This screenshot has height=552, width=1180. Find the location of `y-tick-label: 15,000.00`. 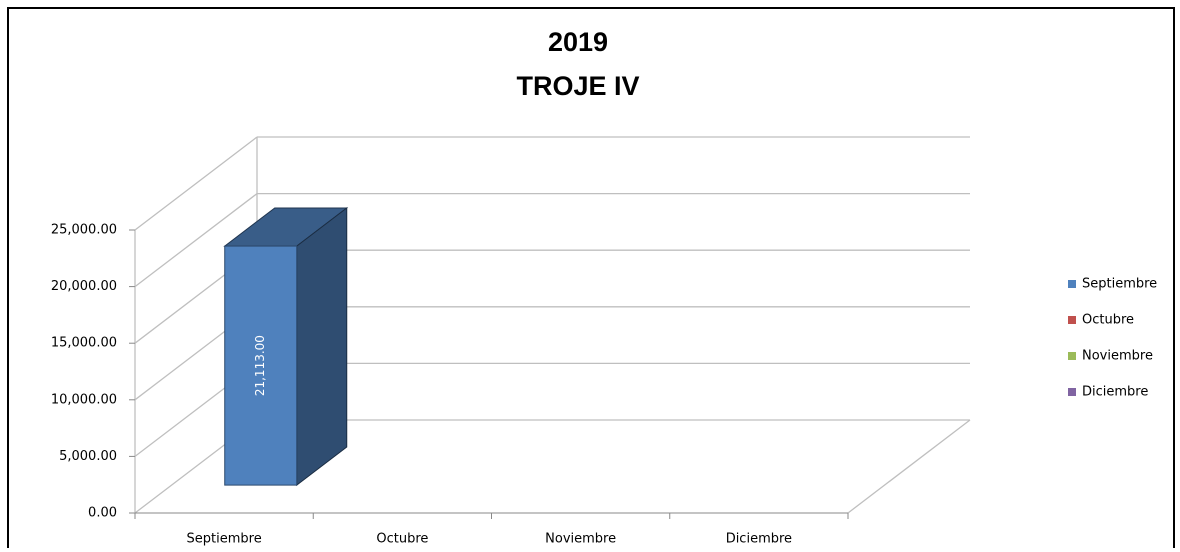

y-tick-label: 15,000.00 is located at coordinates (84, 343).